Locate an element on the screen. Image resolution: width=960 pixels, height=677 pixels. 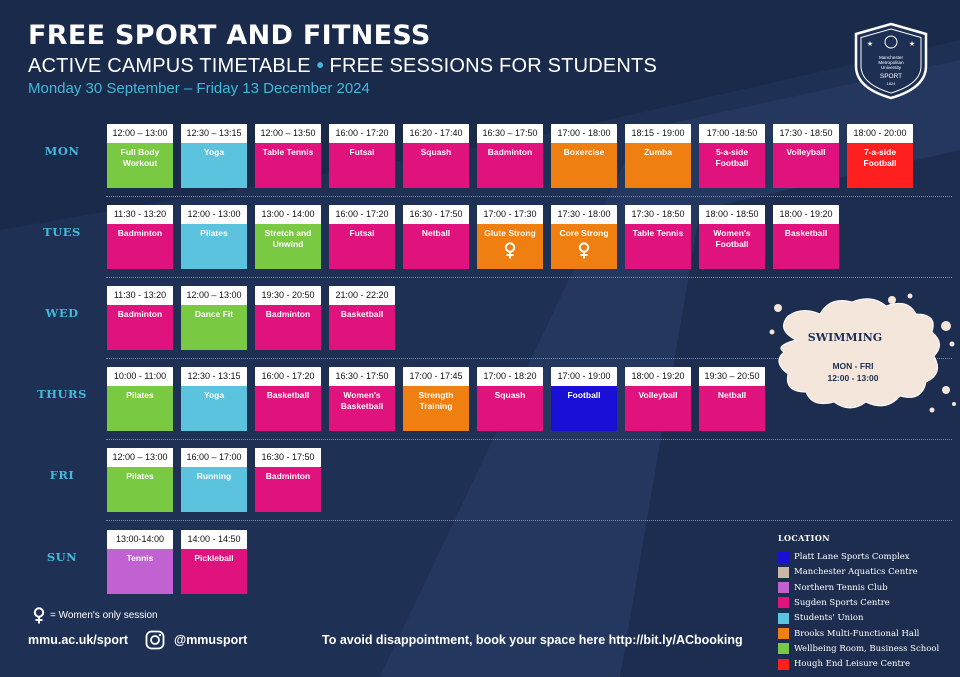
session-card: 17:00 - 19:00 Football is located at coordinates (584, 399).